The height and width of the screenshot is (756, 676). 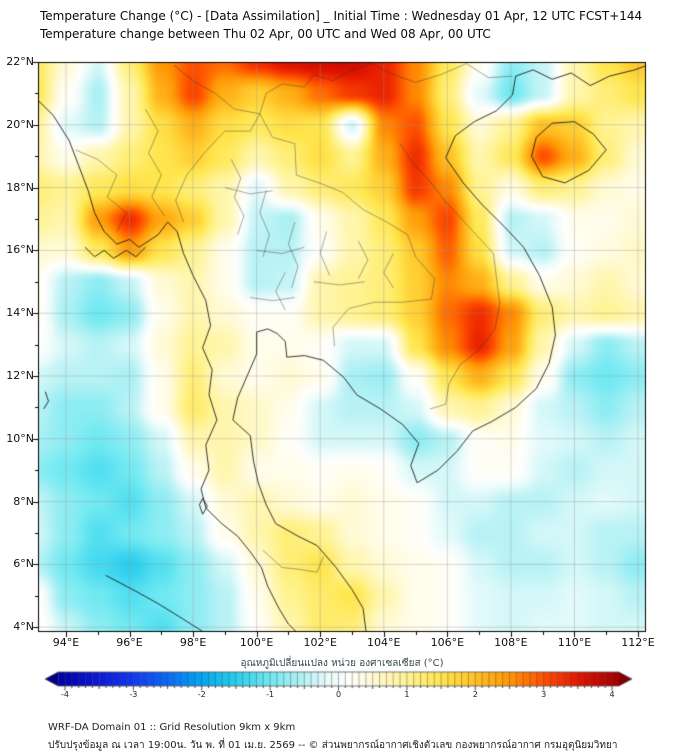 What do you see at coordinates (201, 694) in the screenshot?
I see `colorbar-tick-label: -2` at bounding box center [201, 694].